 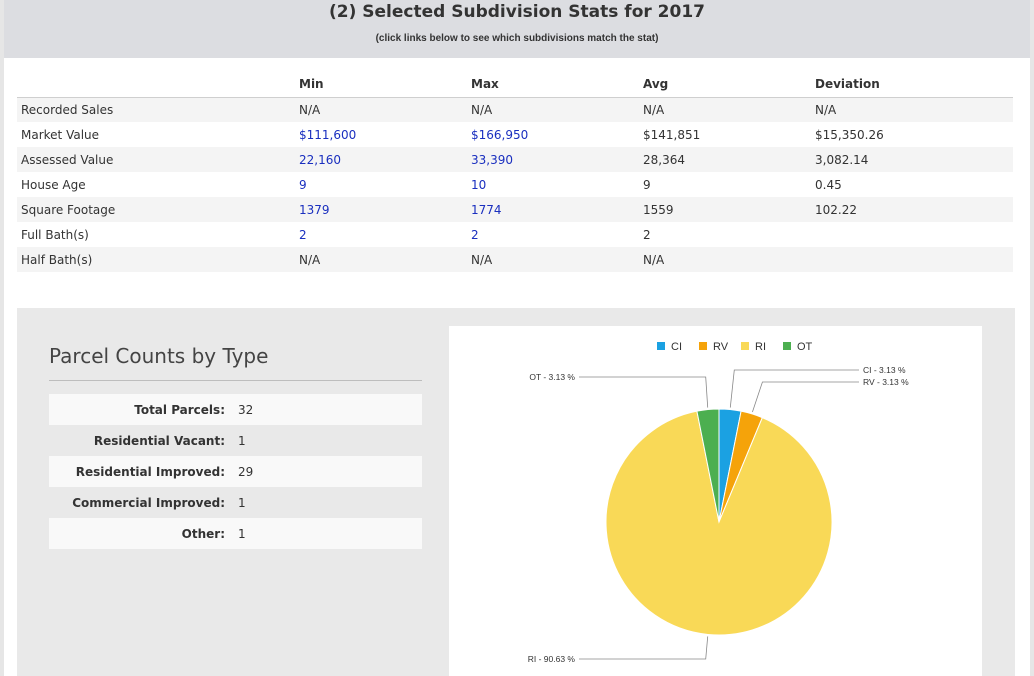 I want to click on stat-label: Market Value, so click(x=60, y=134).